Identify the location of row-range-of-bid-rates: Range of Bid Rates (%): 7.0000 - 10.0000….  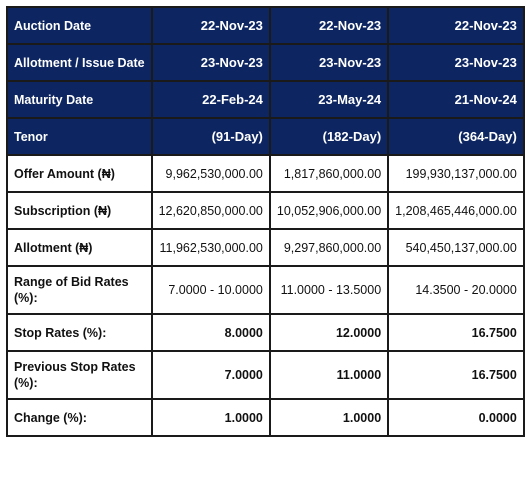
(265, 290).